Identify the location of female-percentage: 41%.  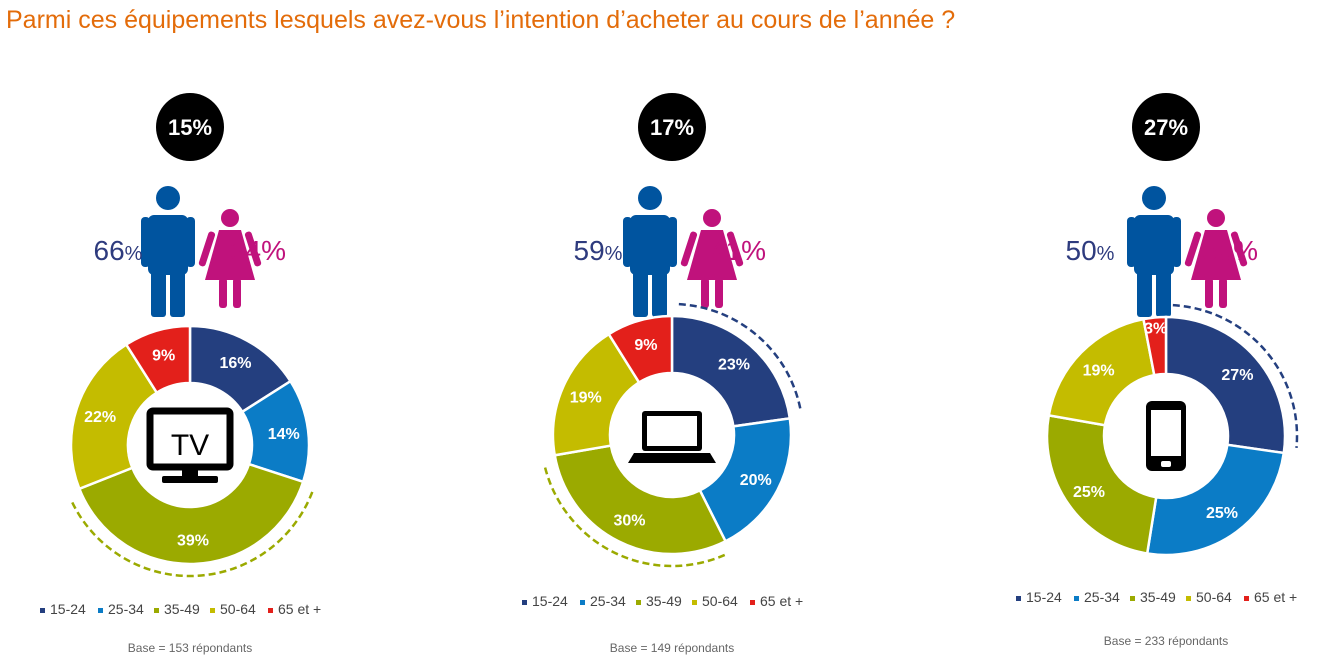
(738, 250).